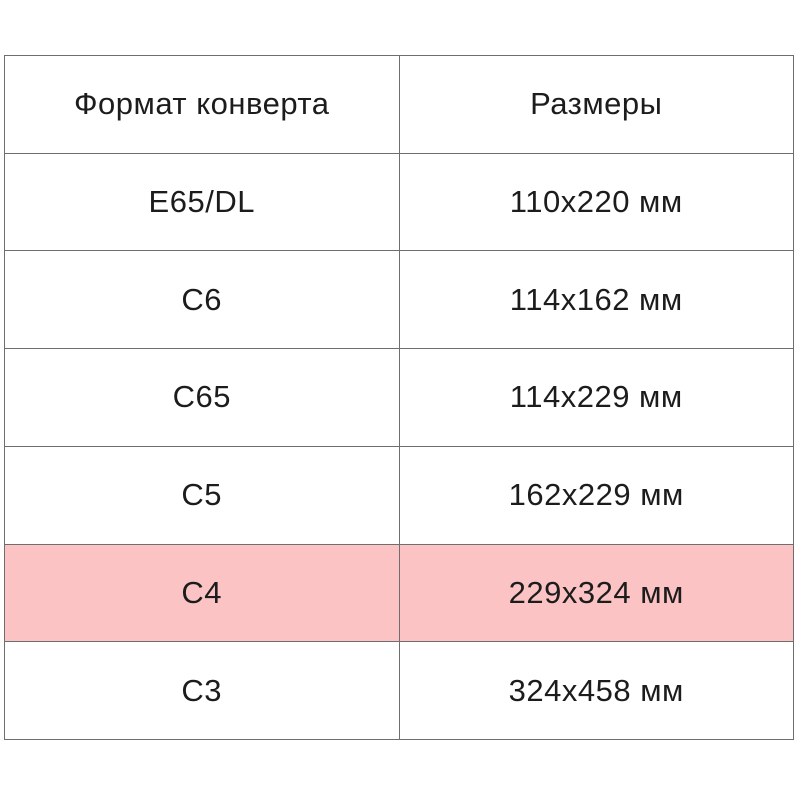  I want to click on cell-format: C65, so click(202, 397).